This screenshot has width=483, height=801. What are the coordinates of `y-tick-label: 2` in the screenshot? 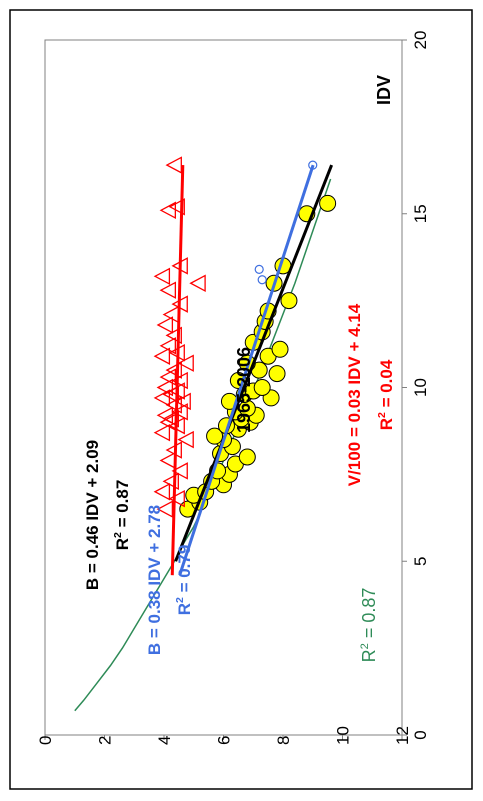 It's located at (105, 740).